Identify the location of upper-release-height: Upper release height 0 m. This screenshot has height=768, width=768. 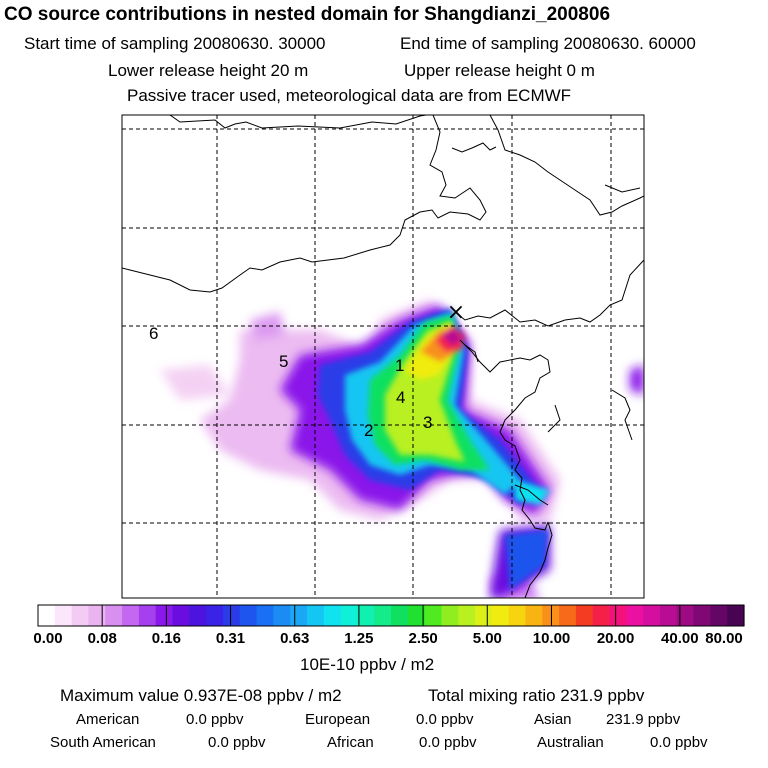
(499, 70).